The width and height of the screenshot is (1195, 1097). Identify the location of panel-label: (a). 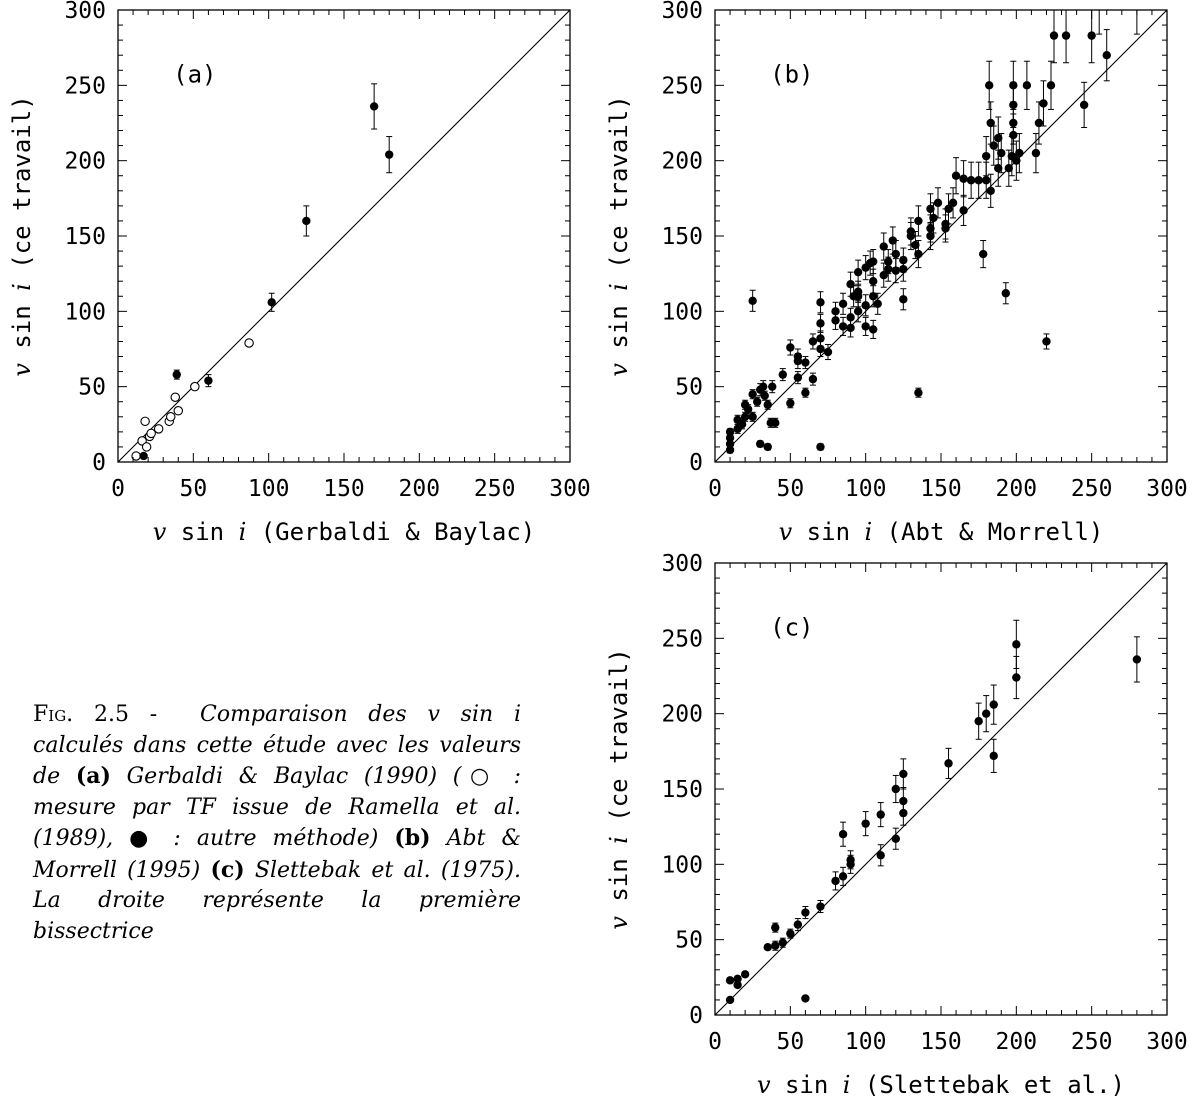
(194, 74).